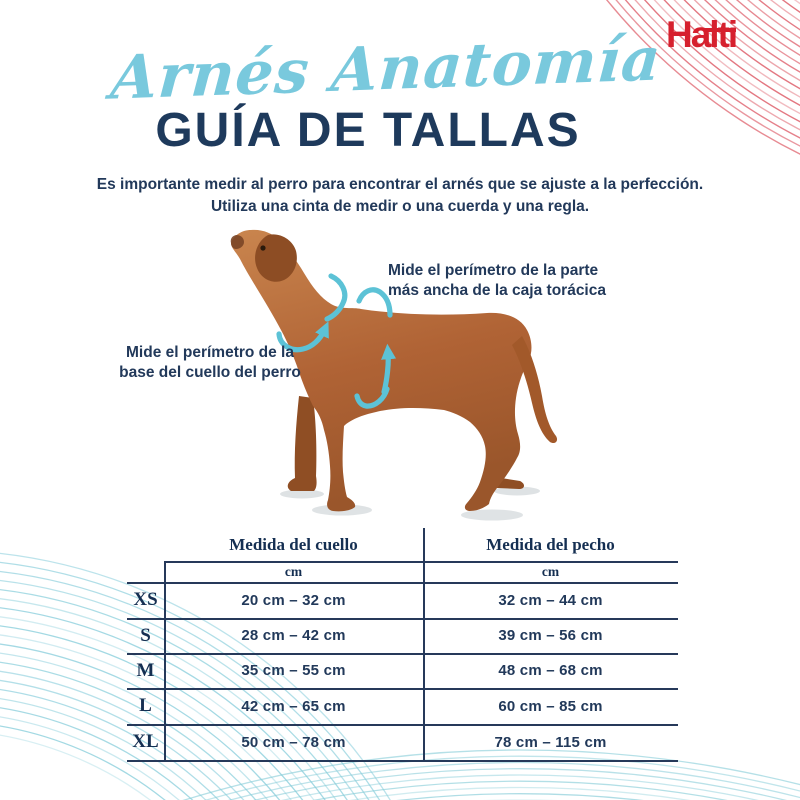 The image size is (800, 800). Describe the element at coordinates (720, 30) in the screenshot. I see `halti-logo-crossbar` at that location.